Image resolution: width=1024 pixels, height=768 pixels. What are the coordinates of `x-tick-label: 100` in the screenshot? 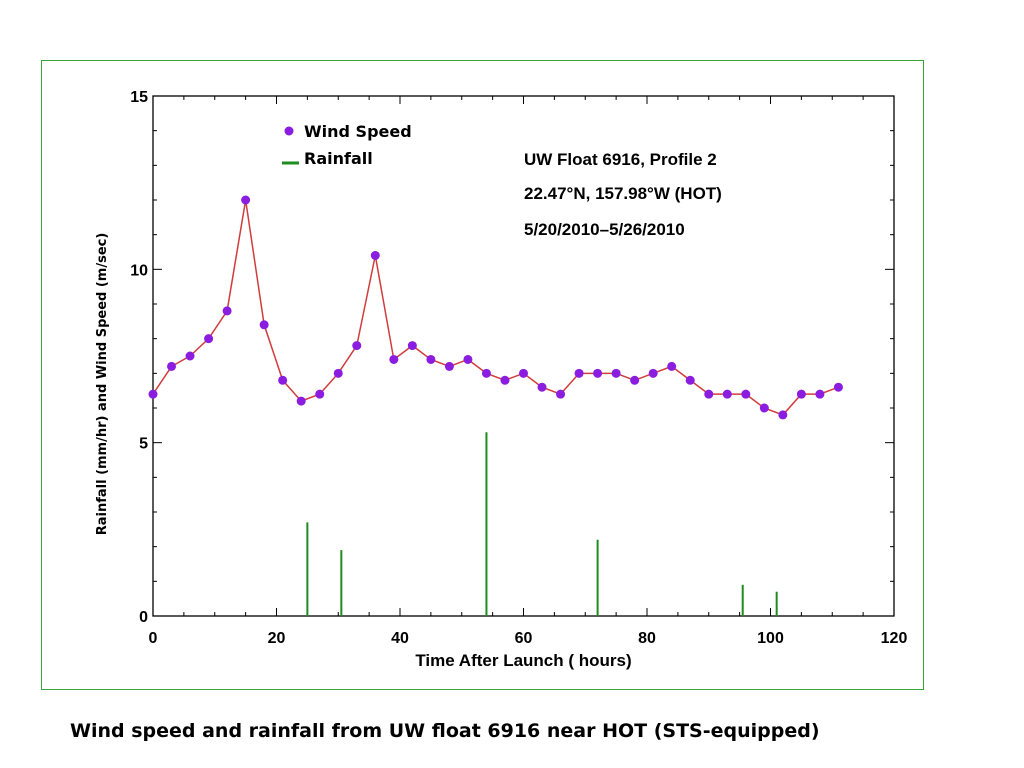 It's located at (770, 638).